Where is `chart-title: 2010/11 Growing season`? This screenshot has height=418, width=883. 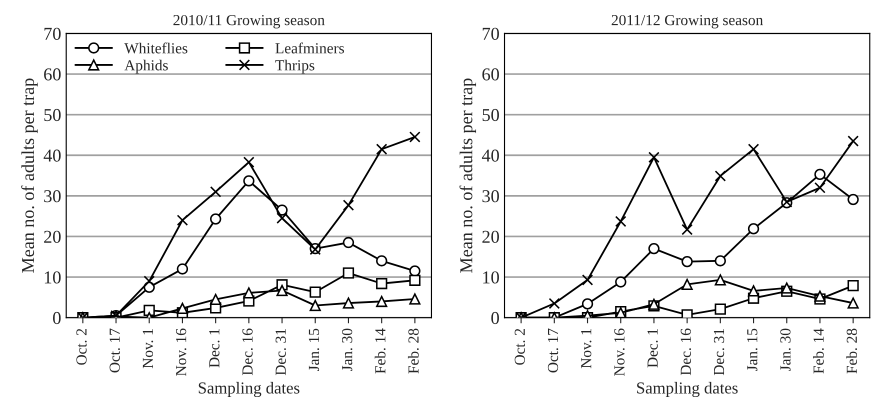 chart-title: 2010/11 Growing season is located at coordinates (249, 21).